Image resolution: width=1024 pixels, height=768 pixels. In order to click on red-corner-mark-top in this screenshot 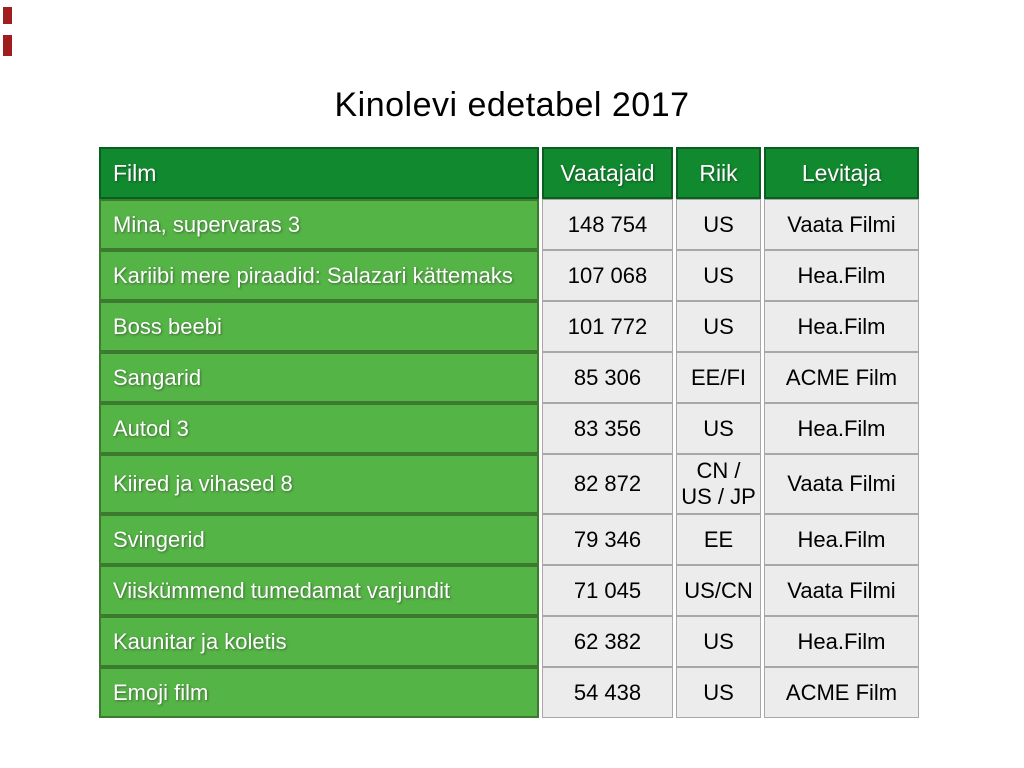, I will do `click(7, 15)`.